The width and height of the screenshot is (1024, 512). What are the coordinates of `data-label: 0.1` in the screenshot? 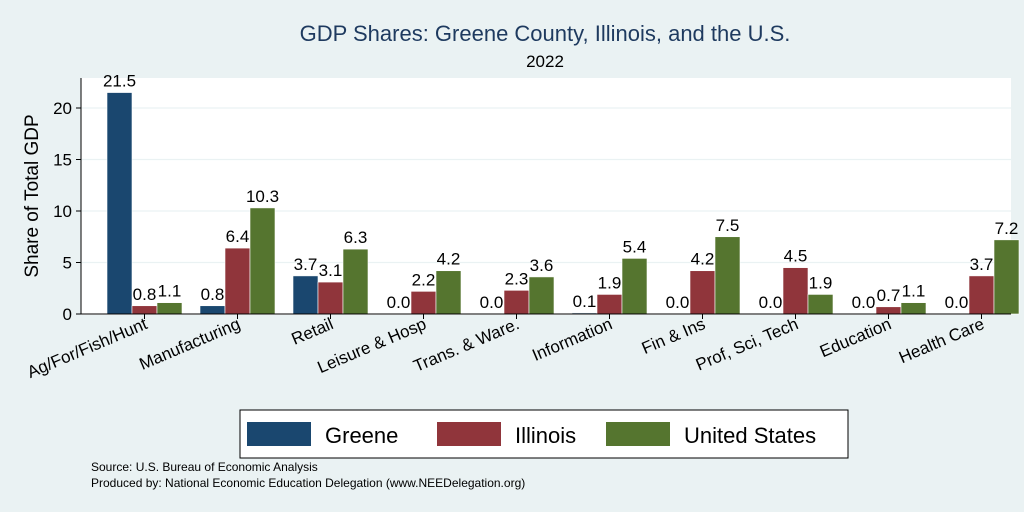 It's located at (585, 301).